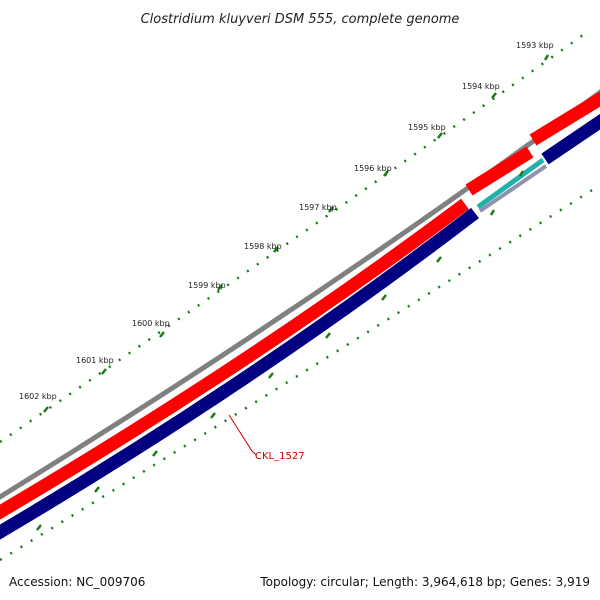  I want to click on tick-label: 1595 kbp, so click(427, 127).